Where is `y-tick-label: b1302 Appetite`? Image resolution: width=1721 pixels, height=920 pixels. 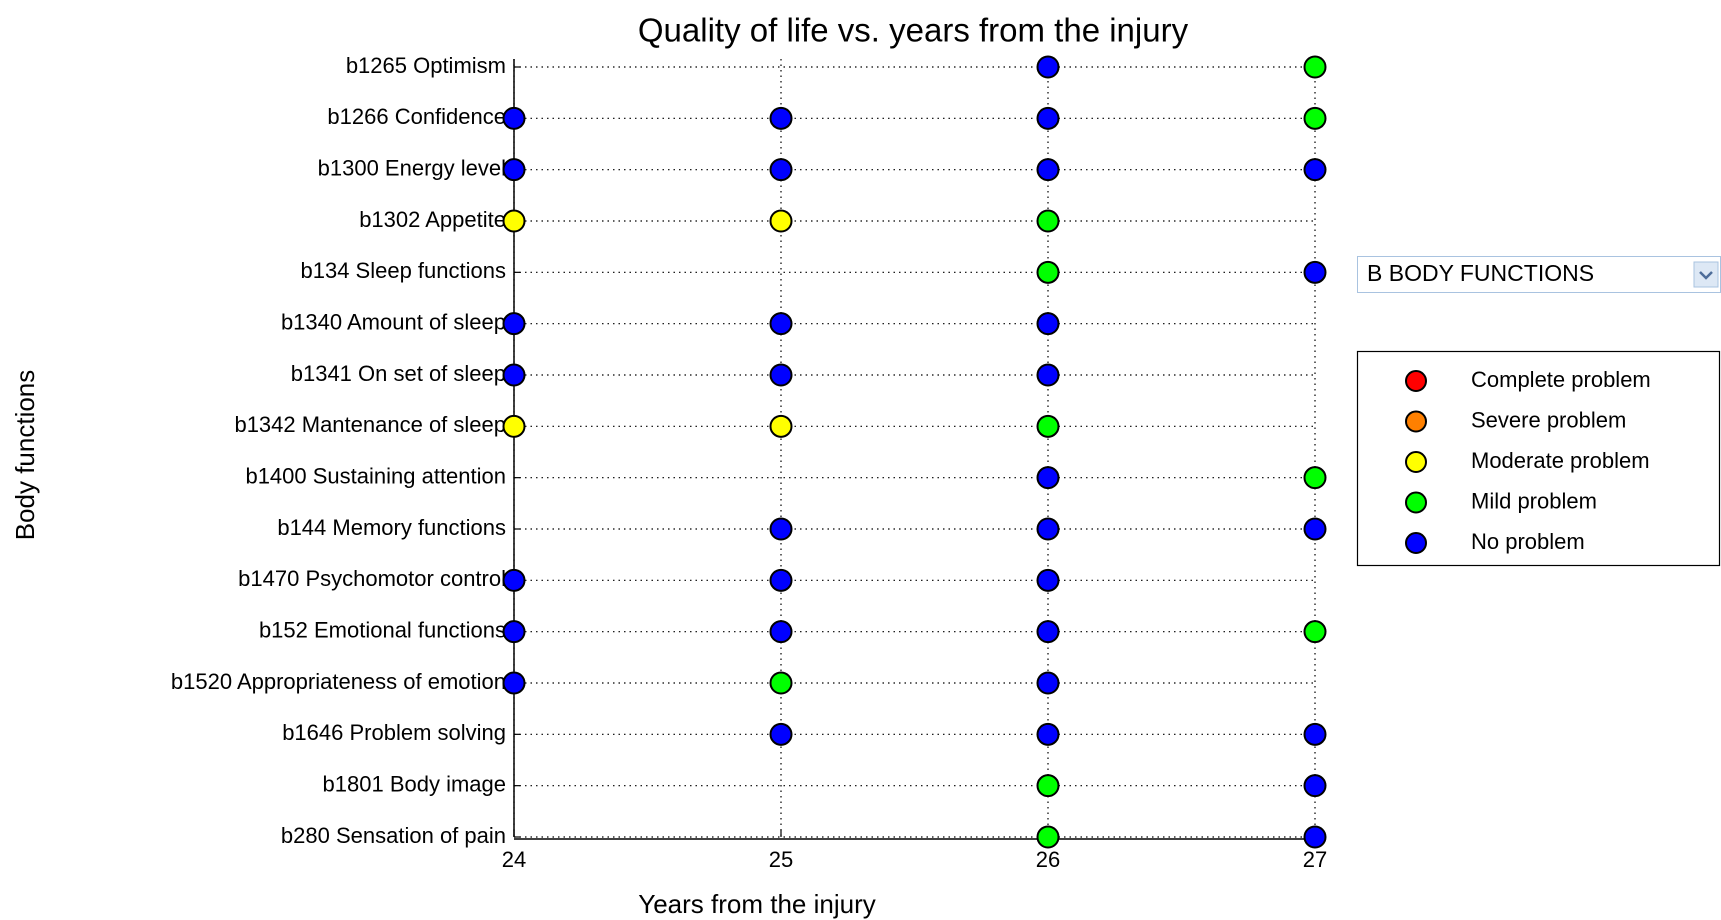
y-tick-label: b1302 Appetite is located at coordinates (432, 219).